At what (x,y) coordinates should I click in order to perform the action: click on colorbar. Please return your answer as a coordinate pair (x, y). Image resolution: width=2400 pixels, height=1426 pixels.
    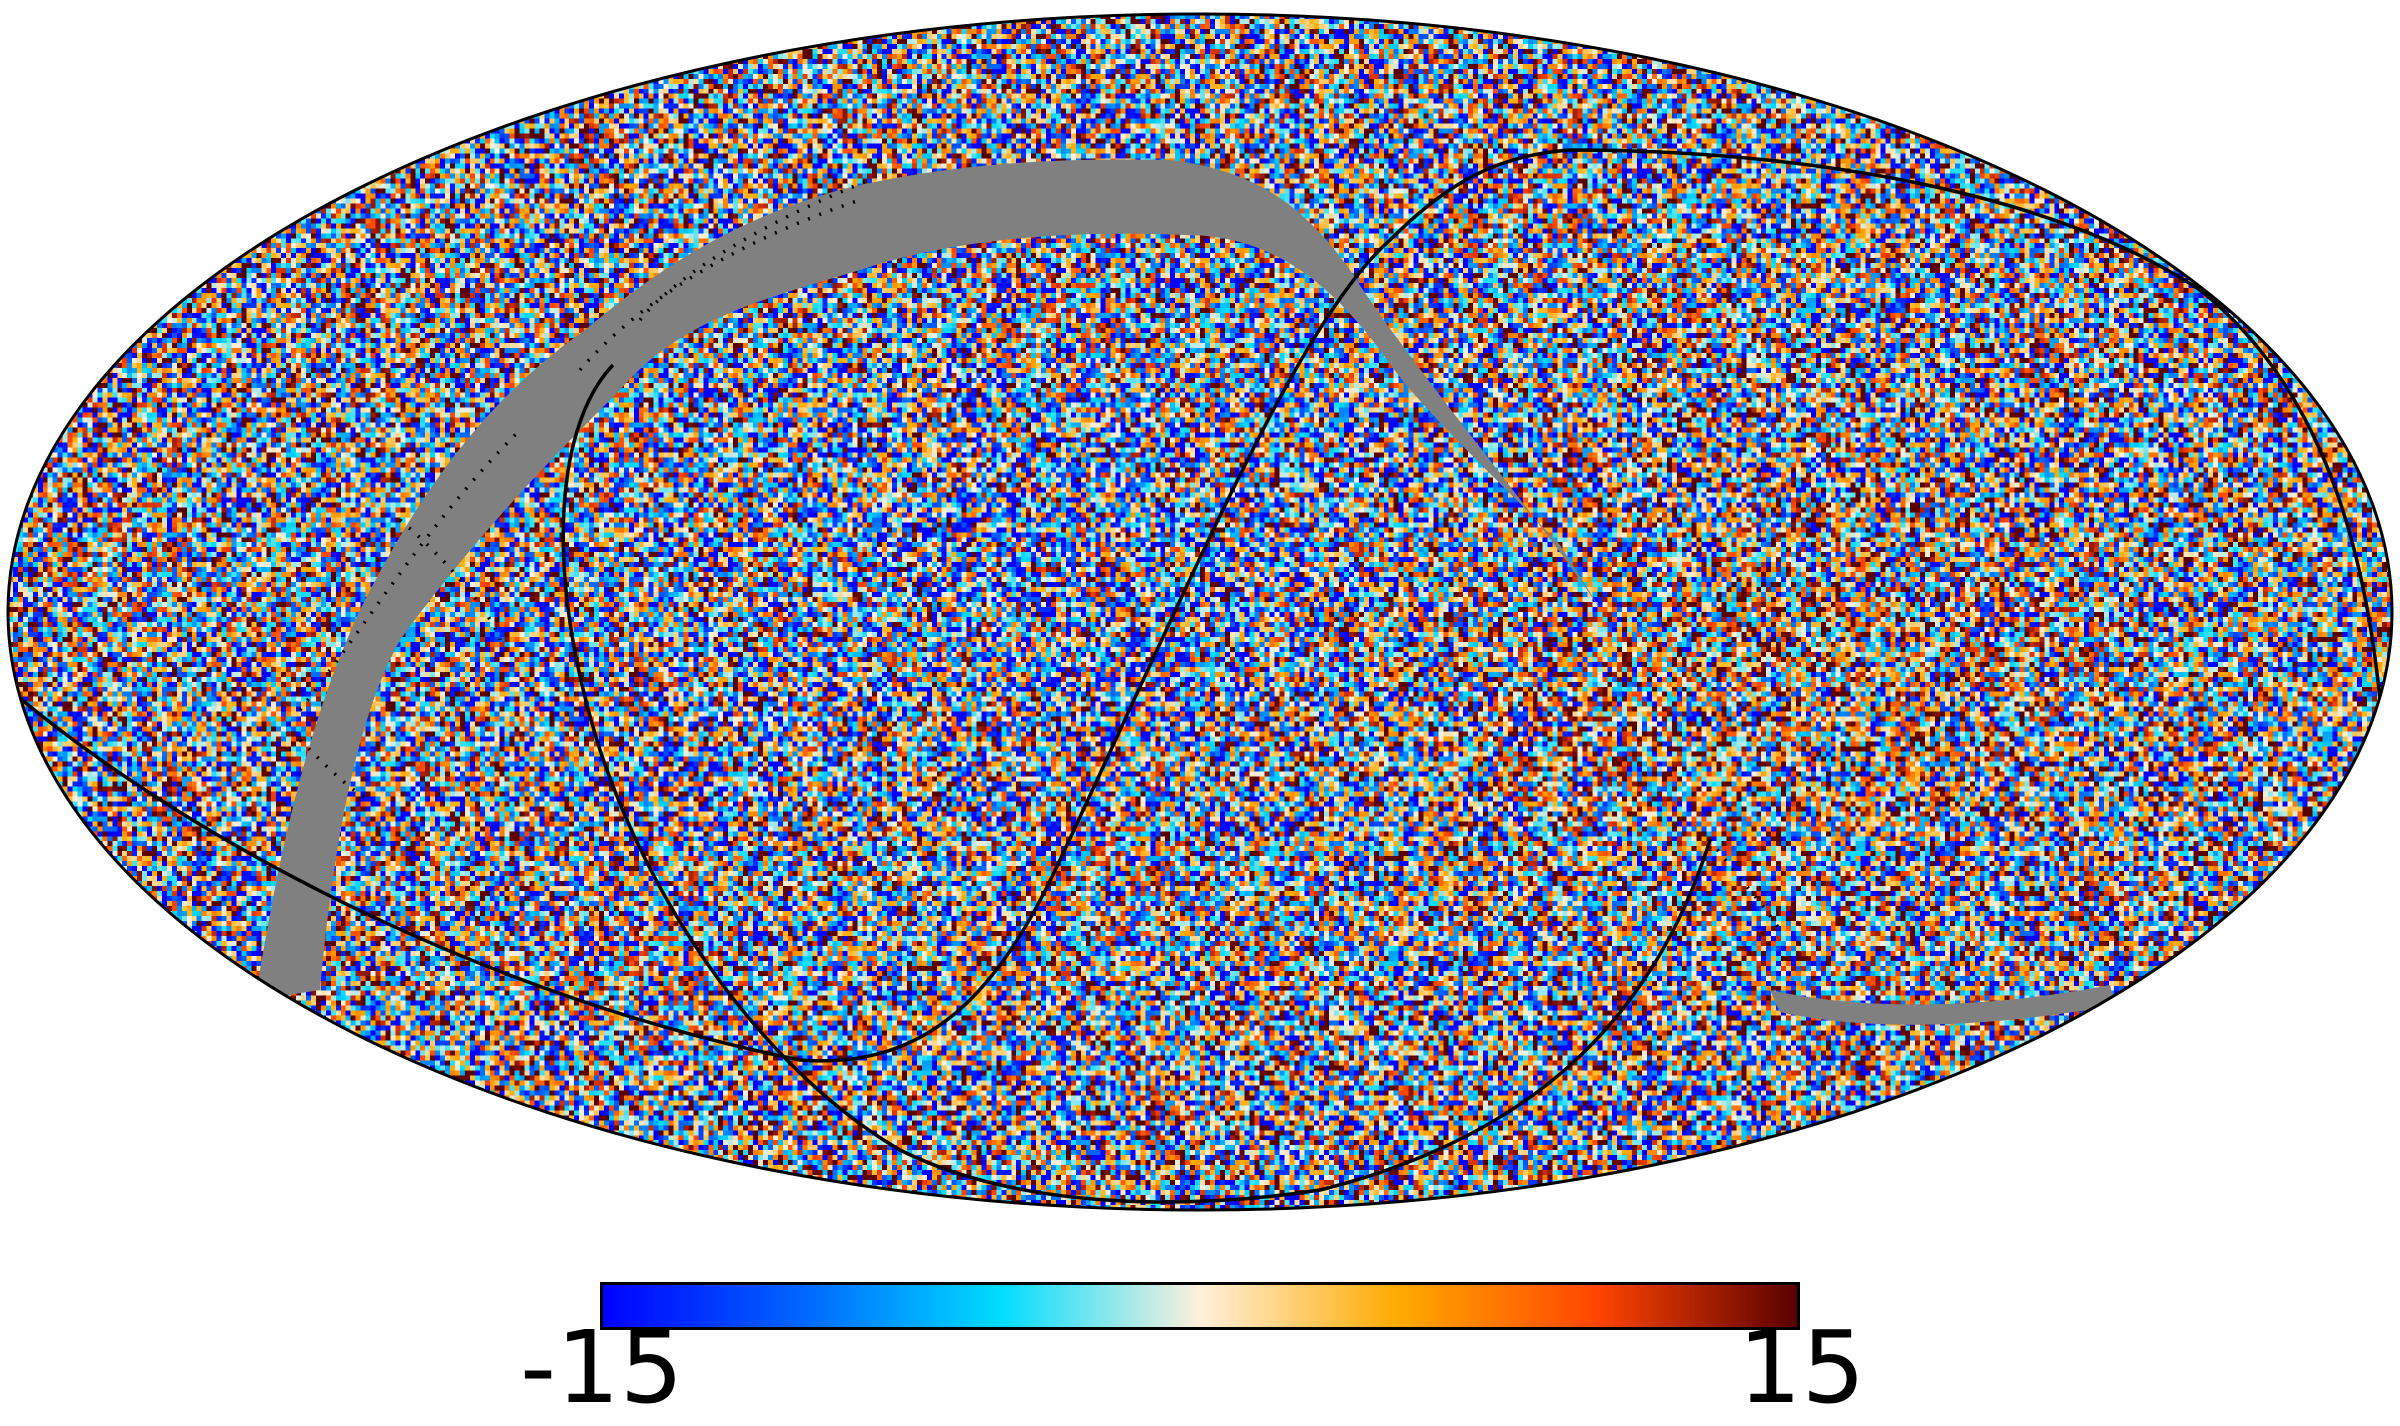
    Looking at the image, I should click on (1200, 1306).